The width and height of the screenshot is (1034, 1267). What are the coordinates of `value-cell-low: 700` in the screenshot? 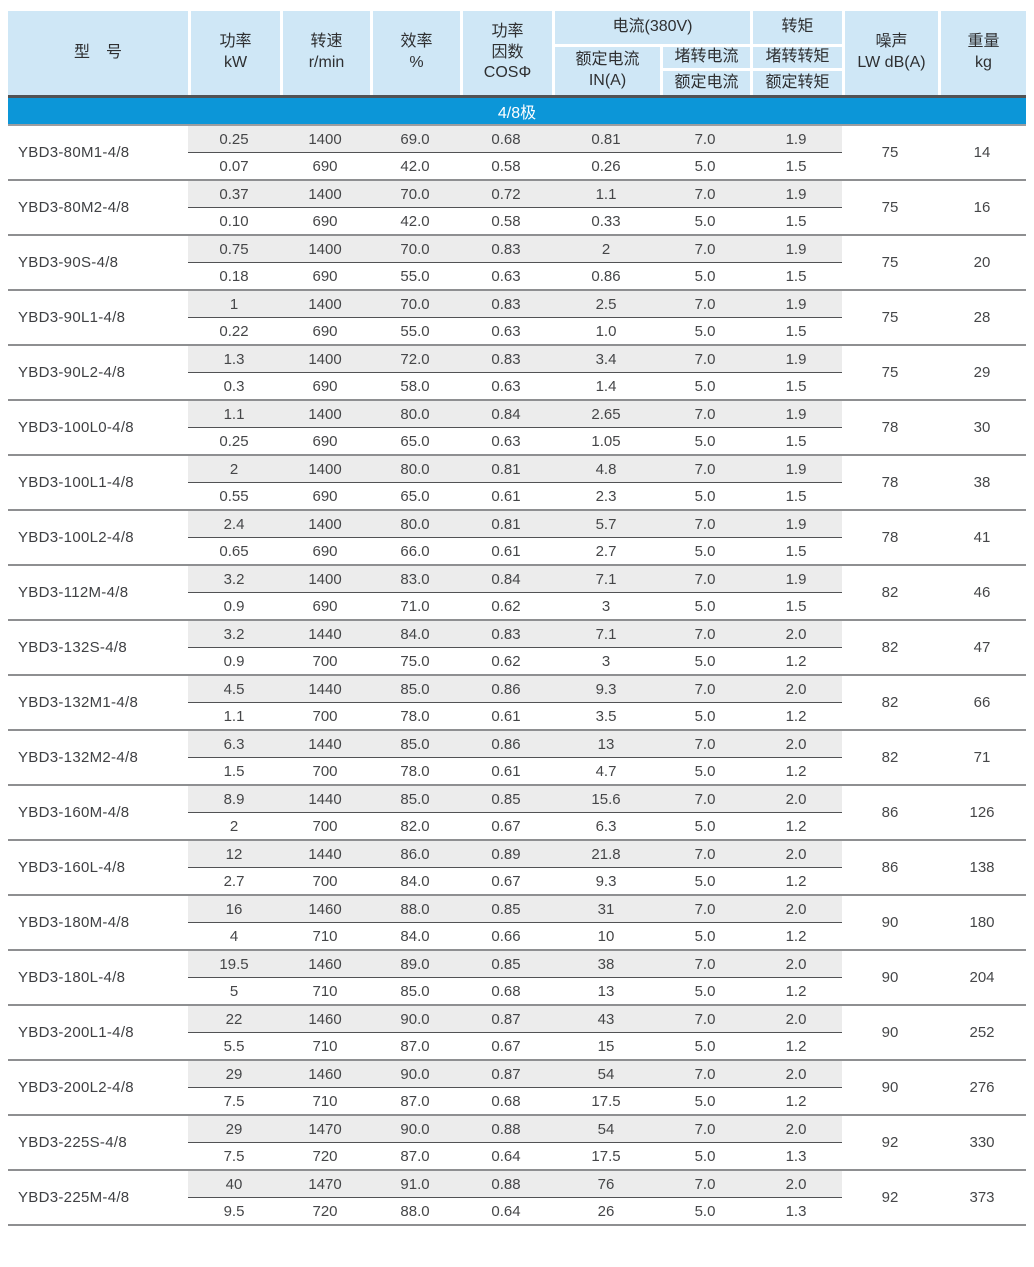 It's located at (325, 662).